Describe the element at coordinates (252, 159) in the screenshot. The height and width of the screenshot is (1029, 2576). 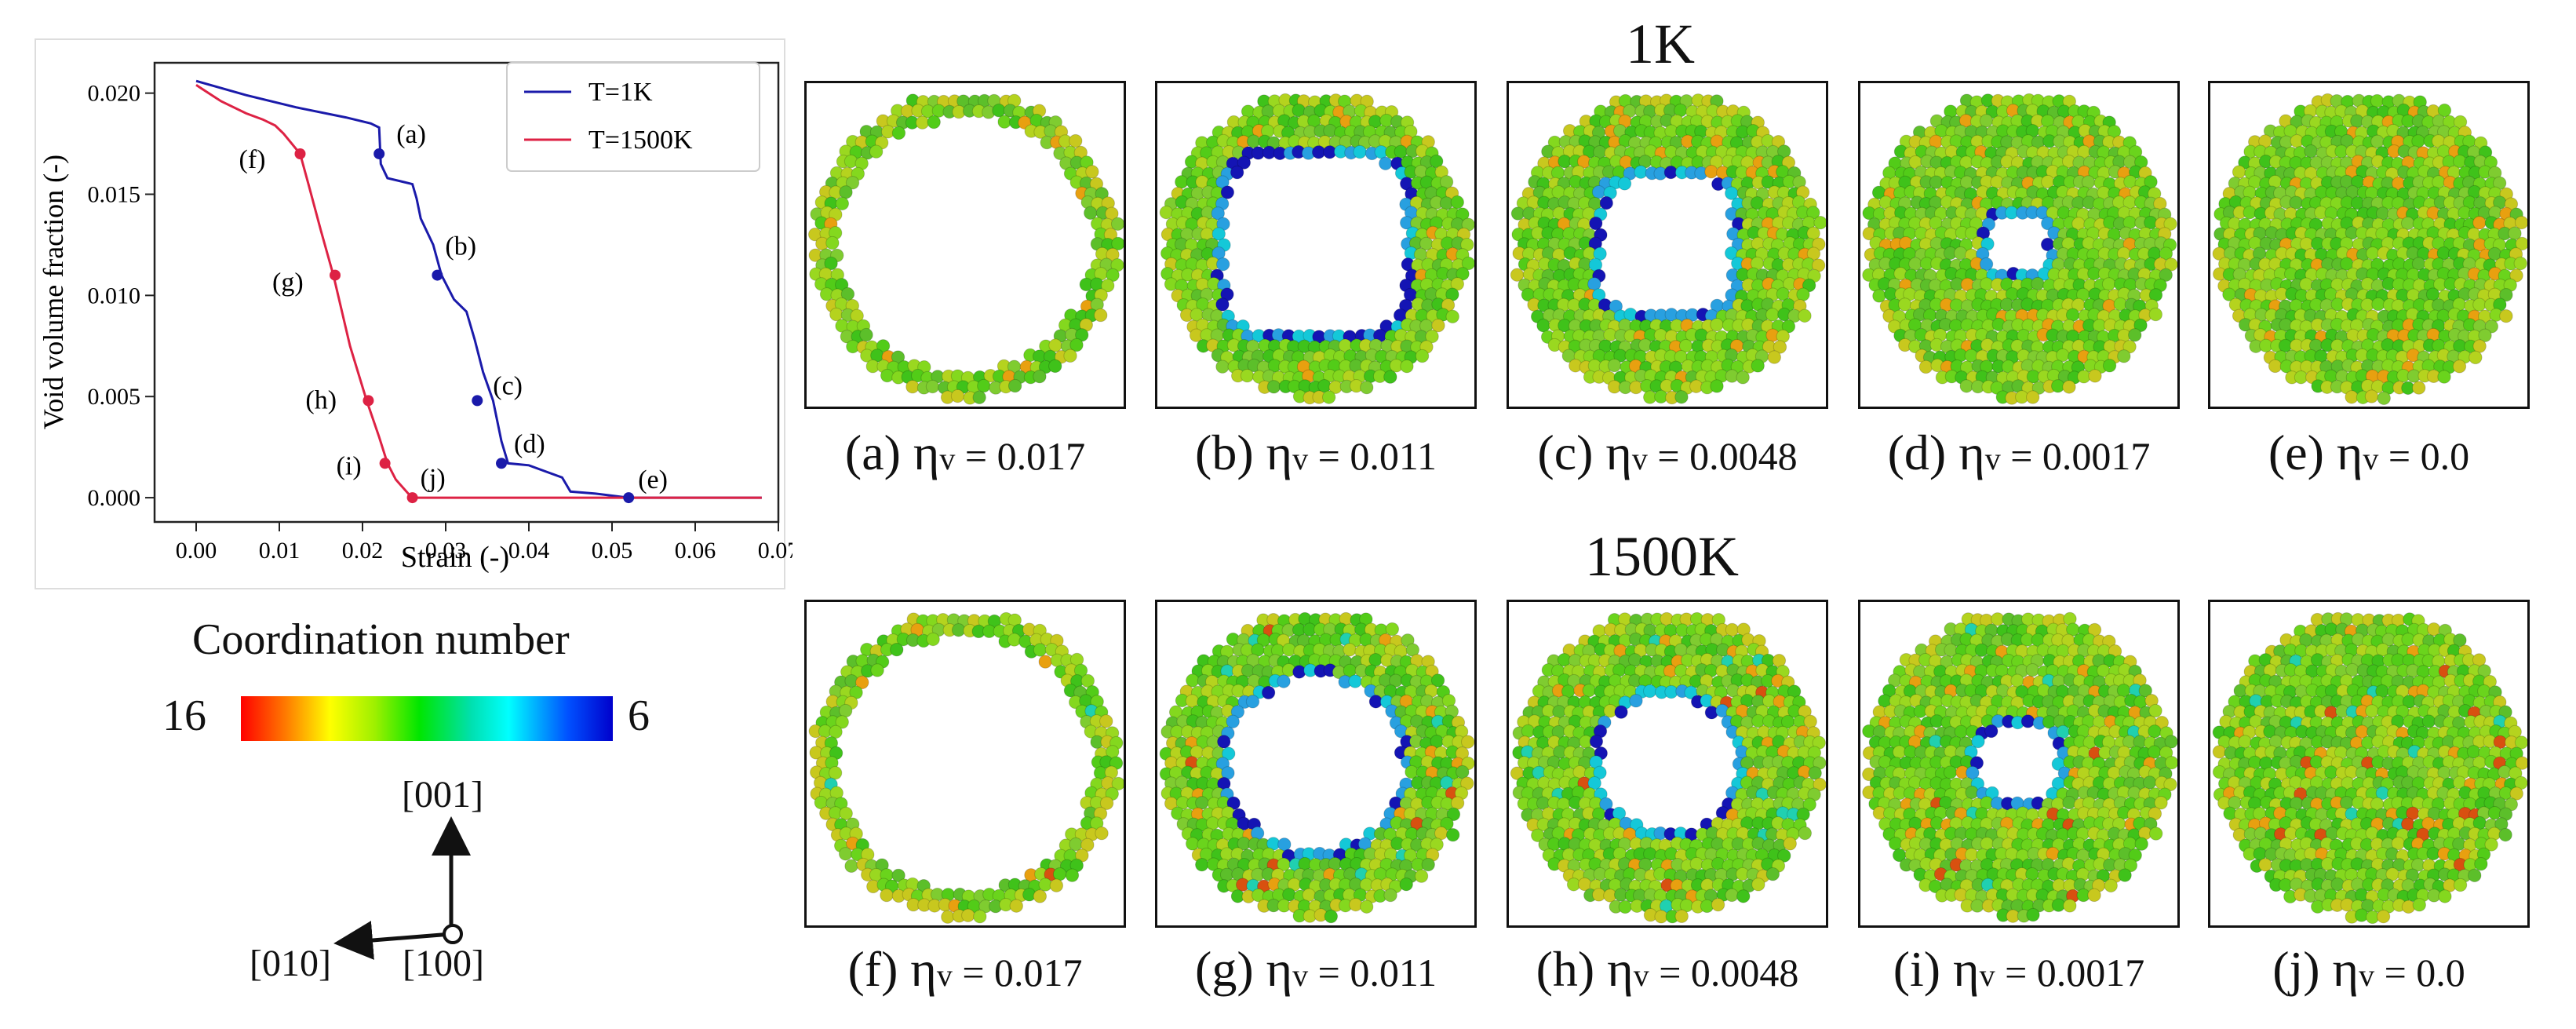
I see `annotation-label: (f)` at that location.